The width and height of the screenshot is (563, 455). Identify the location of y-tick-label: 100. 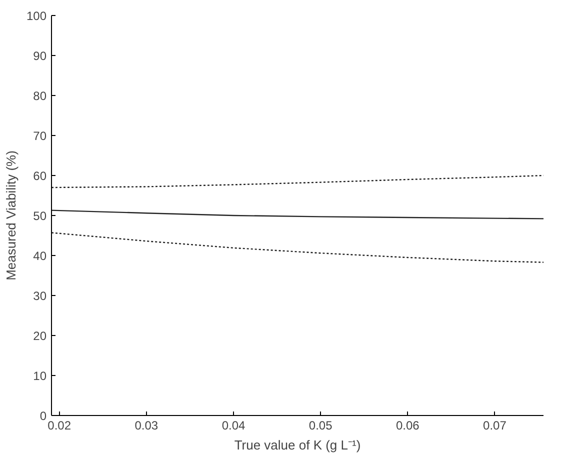
(36, 16).